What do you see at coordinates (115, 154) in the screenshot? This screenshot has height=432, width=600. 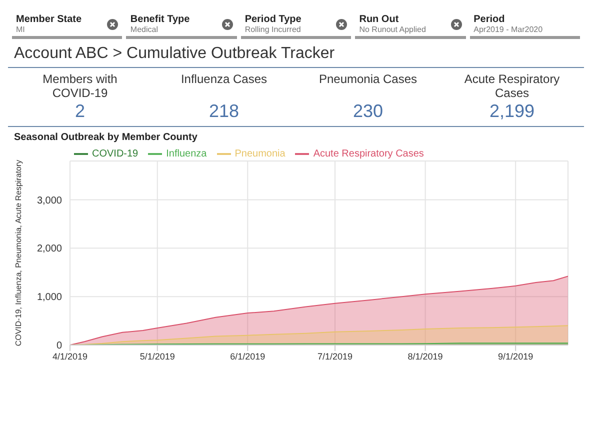 I see `legend-label: COVID-19` at bounding box center [115, 154].